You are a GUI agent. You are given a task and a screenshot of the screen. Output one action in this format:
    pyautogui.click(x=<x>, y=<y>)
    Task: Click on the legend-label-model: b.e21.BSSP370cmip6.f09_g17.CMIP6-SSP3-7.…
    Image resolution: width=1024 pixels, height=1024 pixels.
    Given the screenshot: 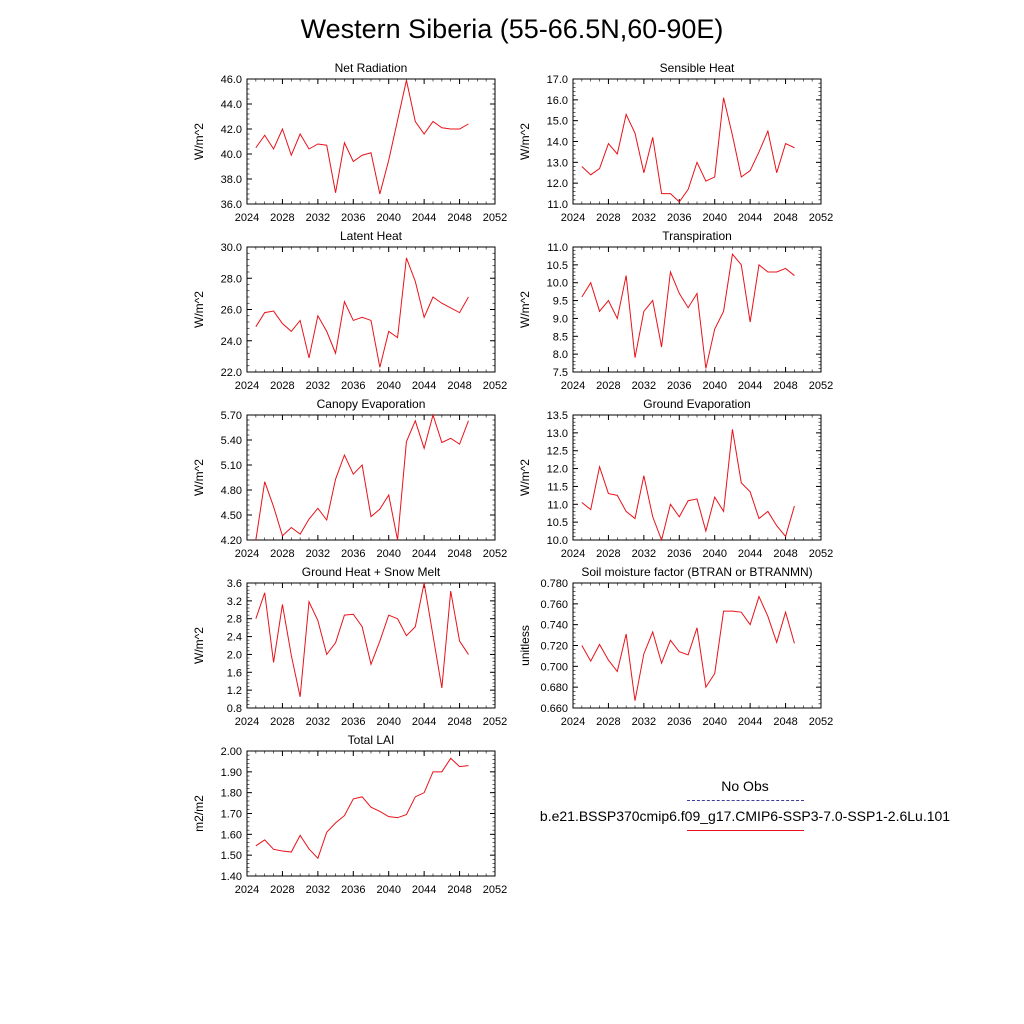 What is the action you would take?
    pyautogui.click(x=745, y=816)
    